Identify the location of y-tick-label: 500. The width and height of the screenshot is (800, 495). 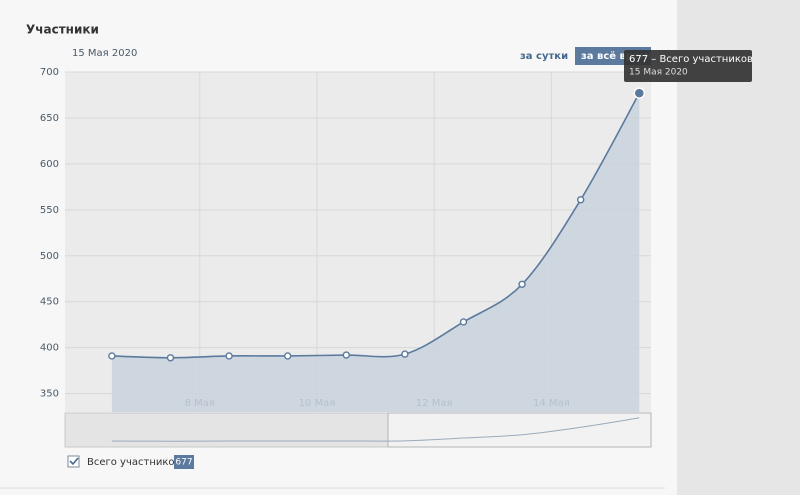
(49, 256).